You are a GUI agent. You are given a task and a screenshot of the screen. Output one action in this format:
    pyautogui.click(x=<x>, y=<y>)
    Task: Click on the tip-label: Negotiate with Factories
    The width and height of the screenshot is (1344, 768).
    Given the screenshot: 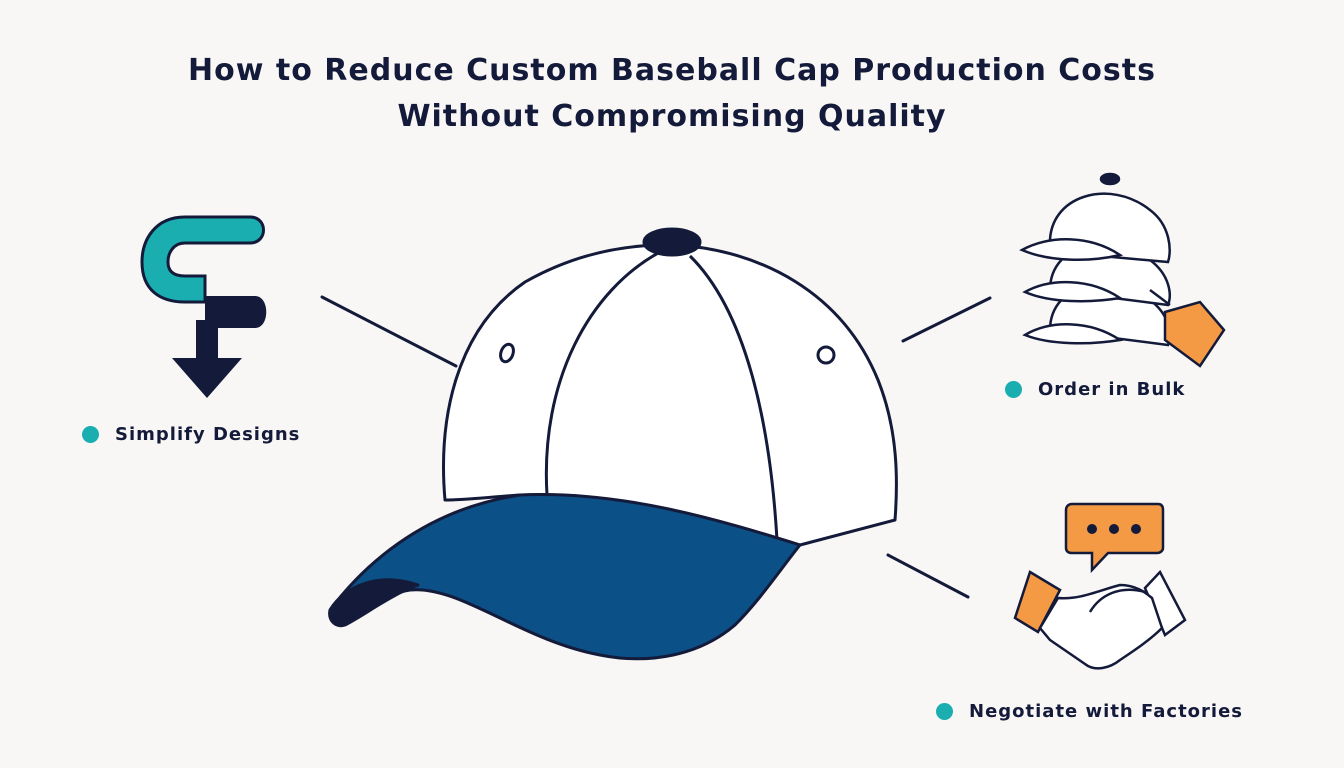 What is the action you would take?
    pyautogui.click(x=1106, y=711)
    